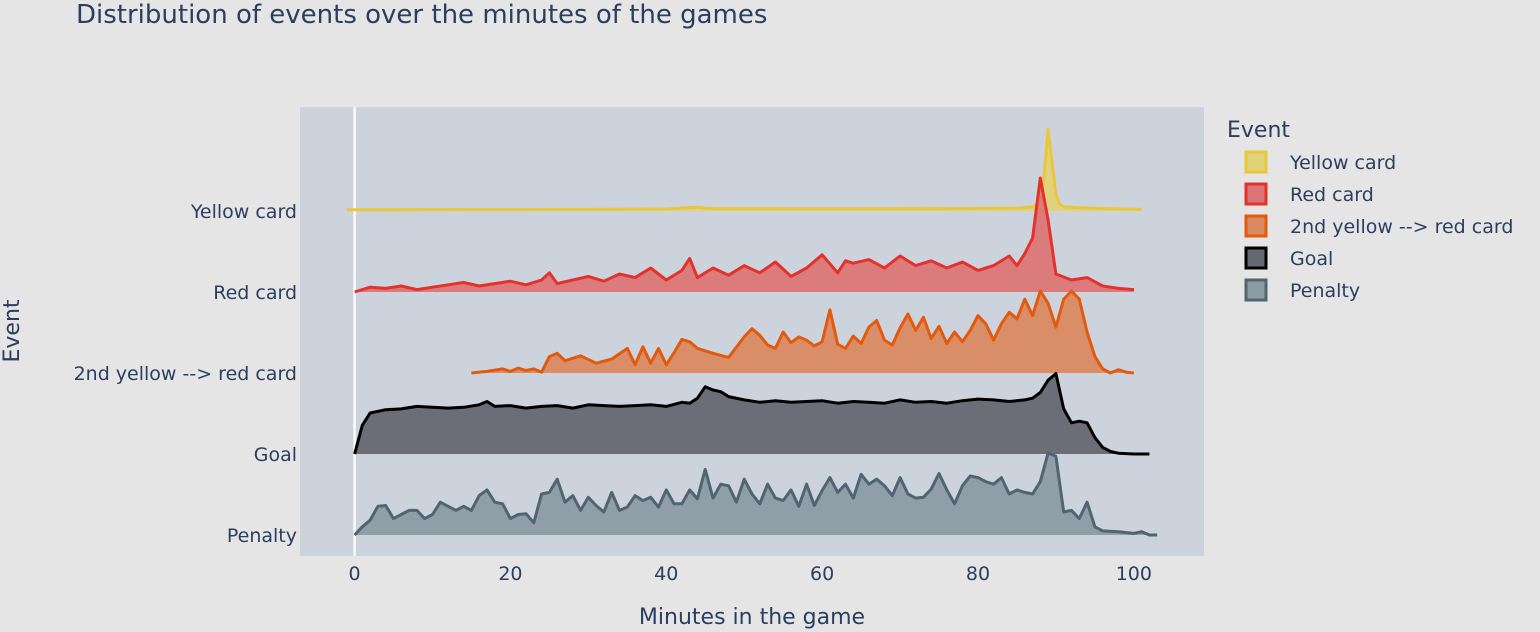  I want to click on ridge-line-penalty, so click(755, 494).